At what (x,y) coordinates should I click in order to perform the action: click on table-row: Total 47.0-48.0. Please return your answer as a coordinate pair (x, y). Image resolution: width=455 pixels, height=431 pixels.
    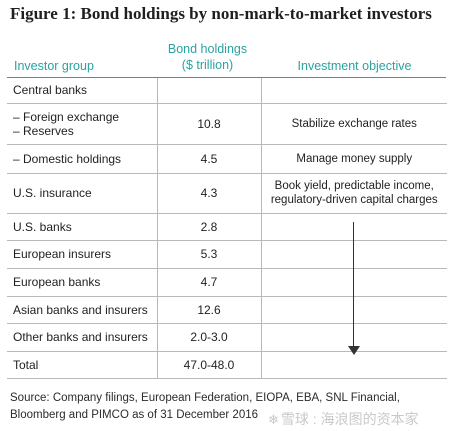
    Looking at the image, I should click on (227, 364).